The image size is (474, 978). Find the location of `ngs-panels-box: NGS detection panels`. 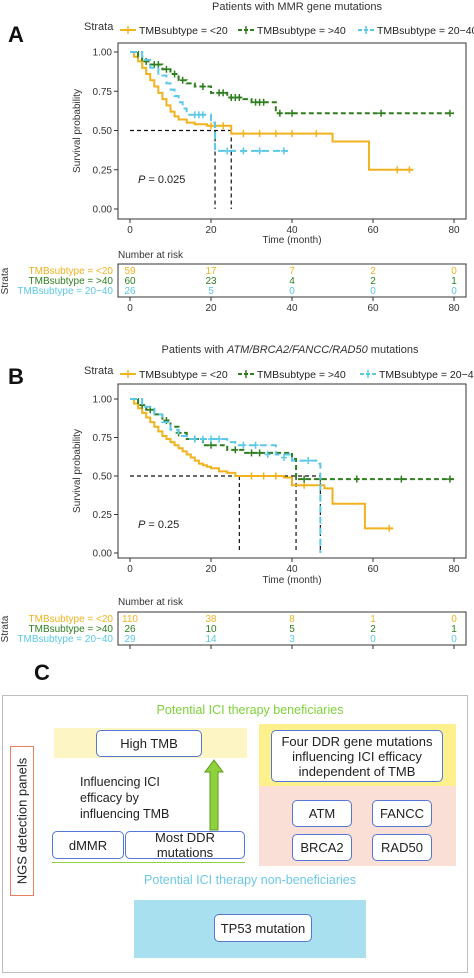

ngs-panels-box: NGS detection panels is located at coordinates (22, 821).